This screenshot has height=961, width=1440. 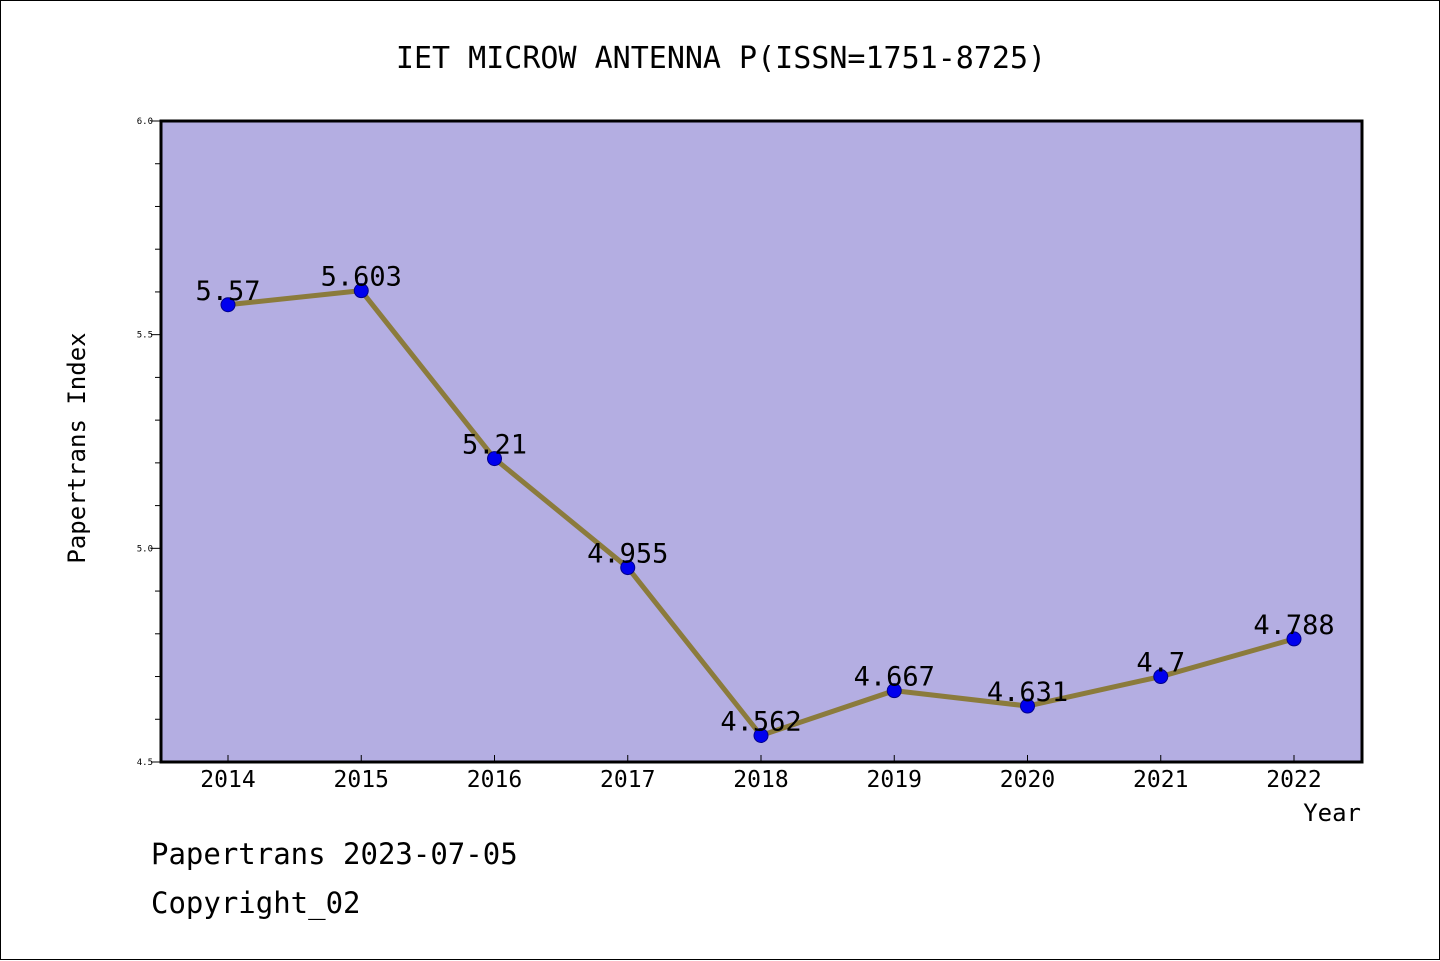 I want to click on data-label: 5.57, so click(x=227, y=291).